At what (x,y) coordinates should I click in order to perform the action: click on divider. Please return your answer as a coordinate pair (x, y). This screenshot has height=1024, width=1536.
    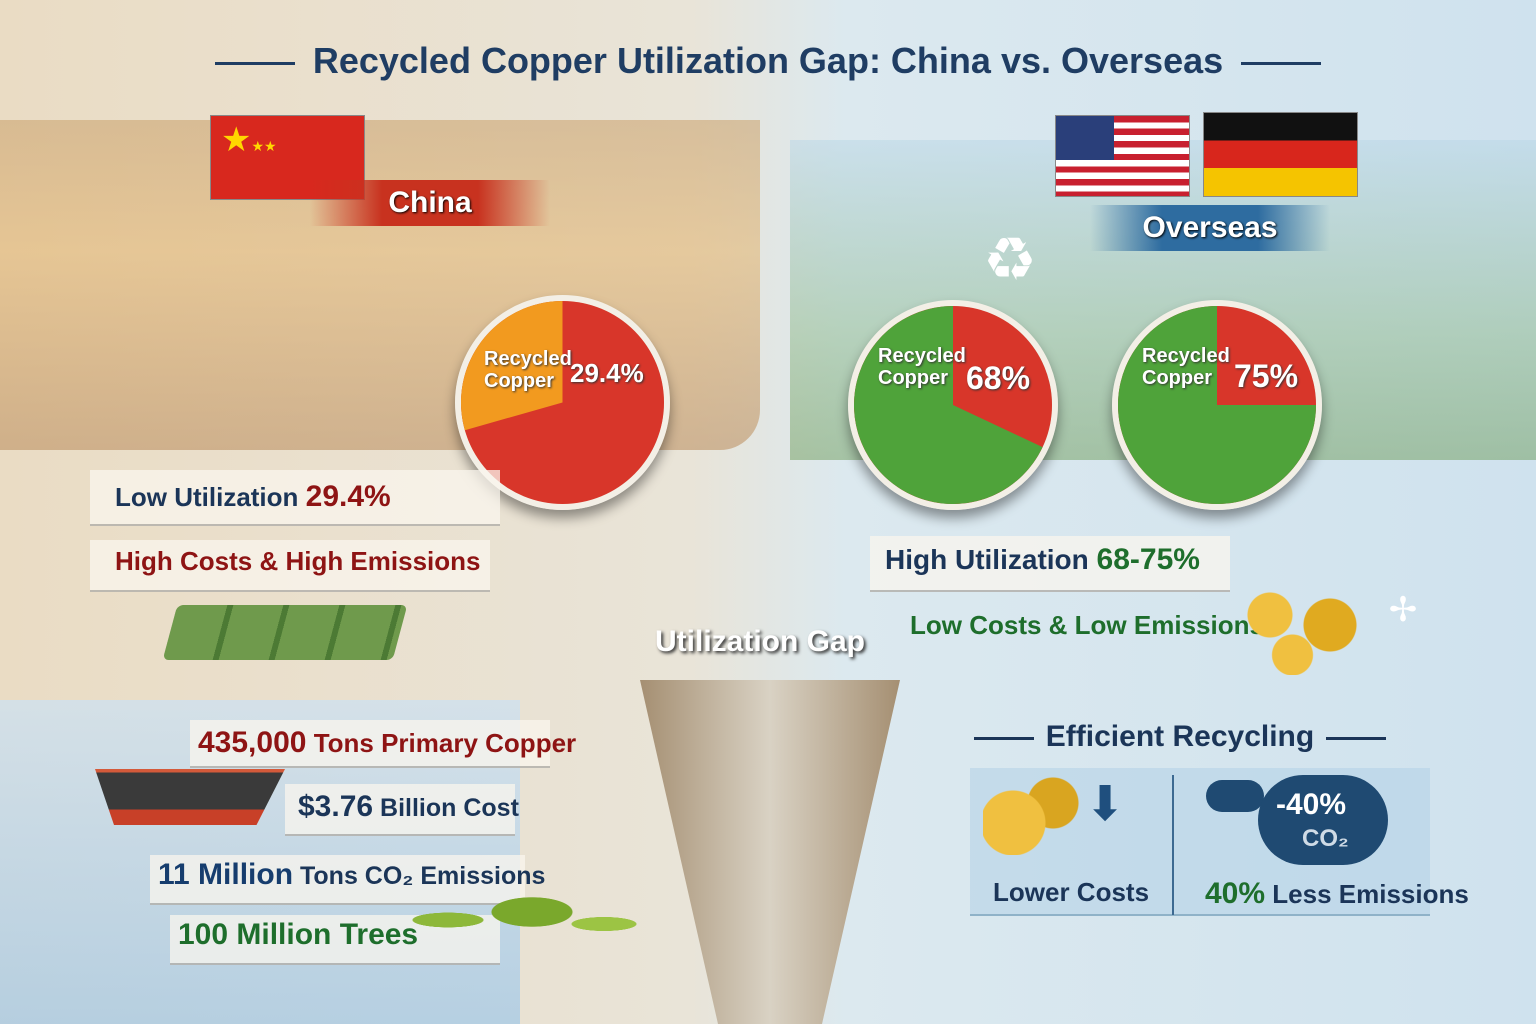
    Looking at the image, I should click on (1173, 845).